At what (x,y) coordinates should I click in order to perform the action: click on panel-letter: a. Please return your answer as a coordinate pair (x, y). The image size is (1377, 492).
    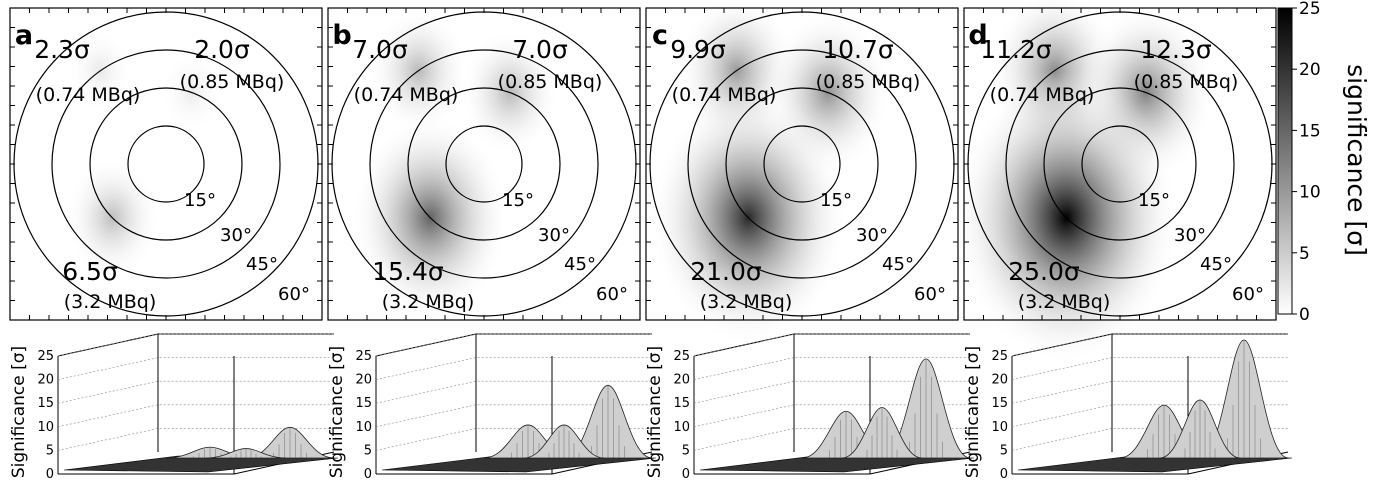
    Looking at the image, I should click on (24, 35).